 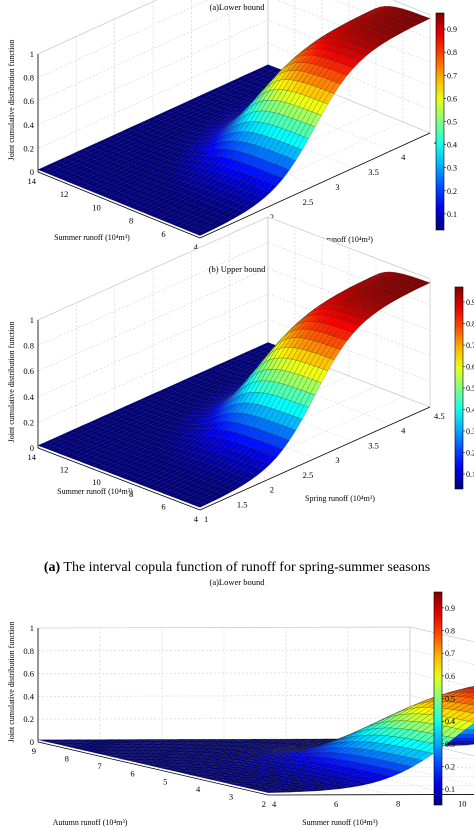 I want to click on x-tick-label: 3, so click(x=337, y=460).